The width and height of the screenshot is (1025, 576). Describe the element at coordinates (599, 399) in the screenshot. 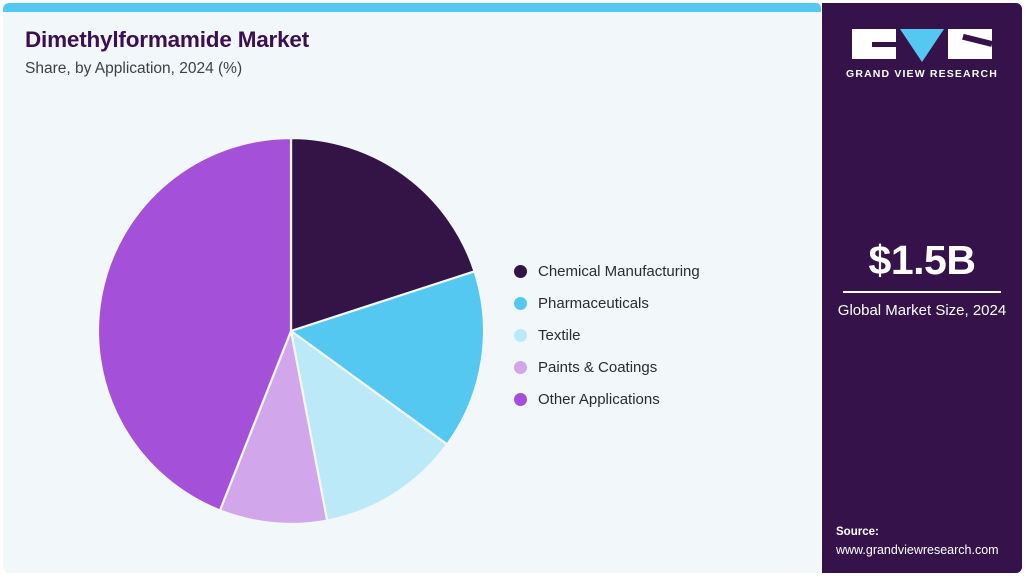

I see `legend-item-label: Other Applications` at that location.